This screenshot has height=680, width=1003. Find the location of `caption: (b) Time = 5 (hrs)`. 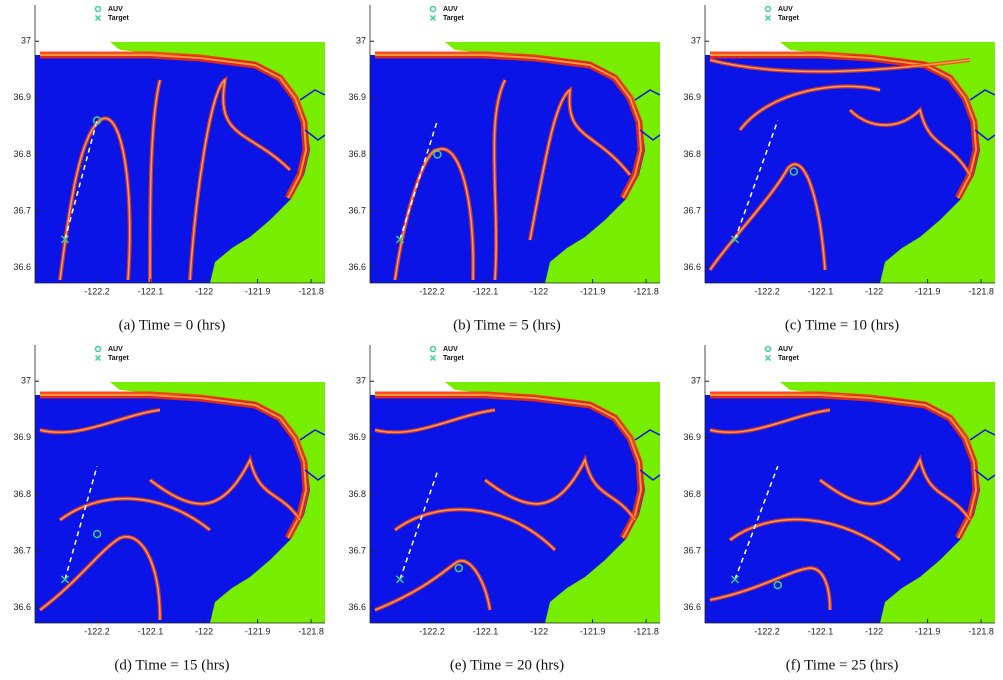

caption: (b) Time = 5 (hrs) is located at coordinates (507, 325).